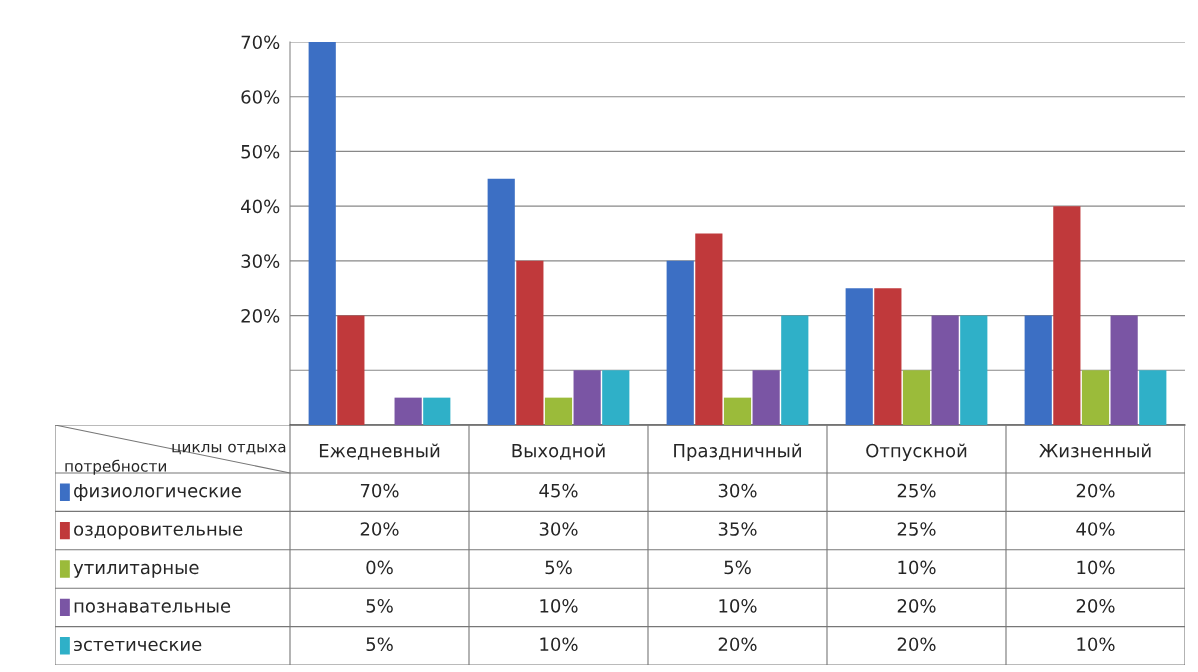 This screenshot has width=1198, height=672. What do you see at coordinates (136, 570) in the screenshot?
I see `legend-label: утилитарные` at bounding box center [136, 570].